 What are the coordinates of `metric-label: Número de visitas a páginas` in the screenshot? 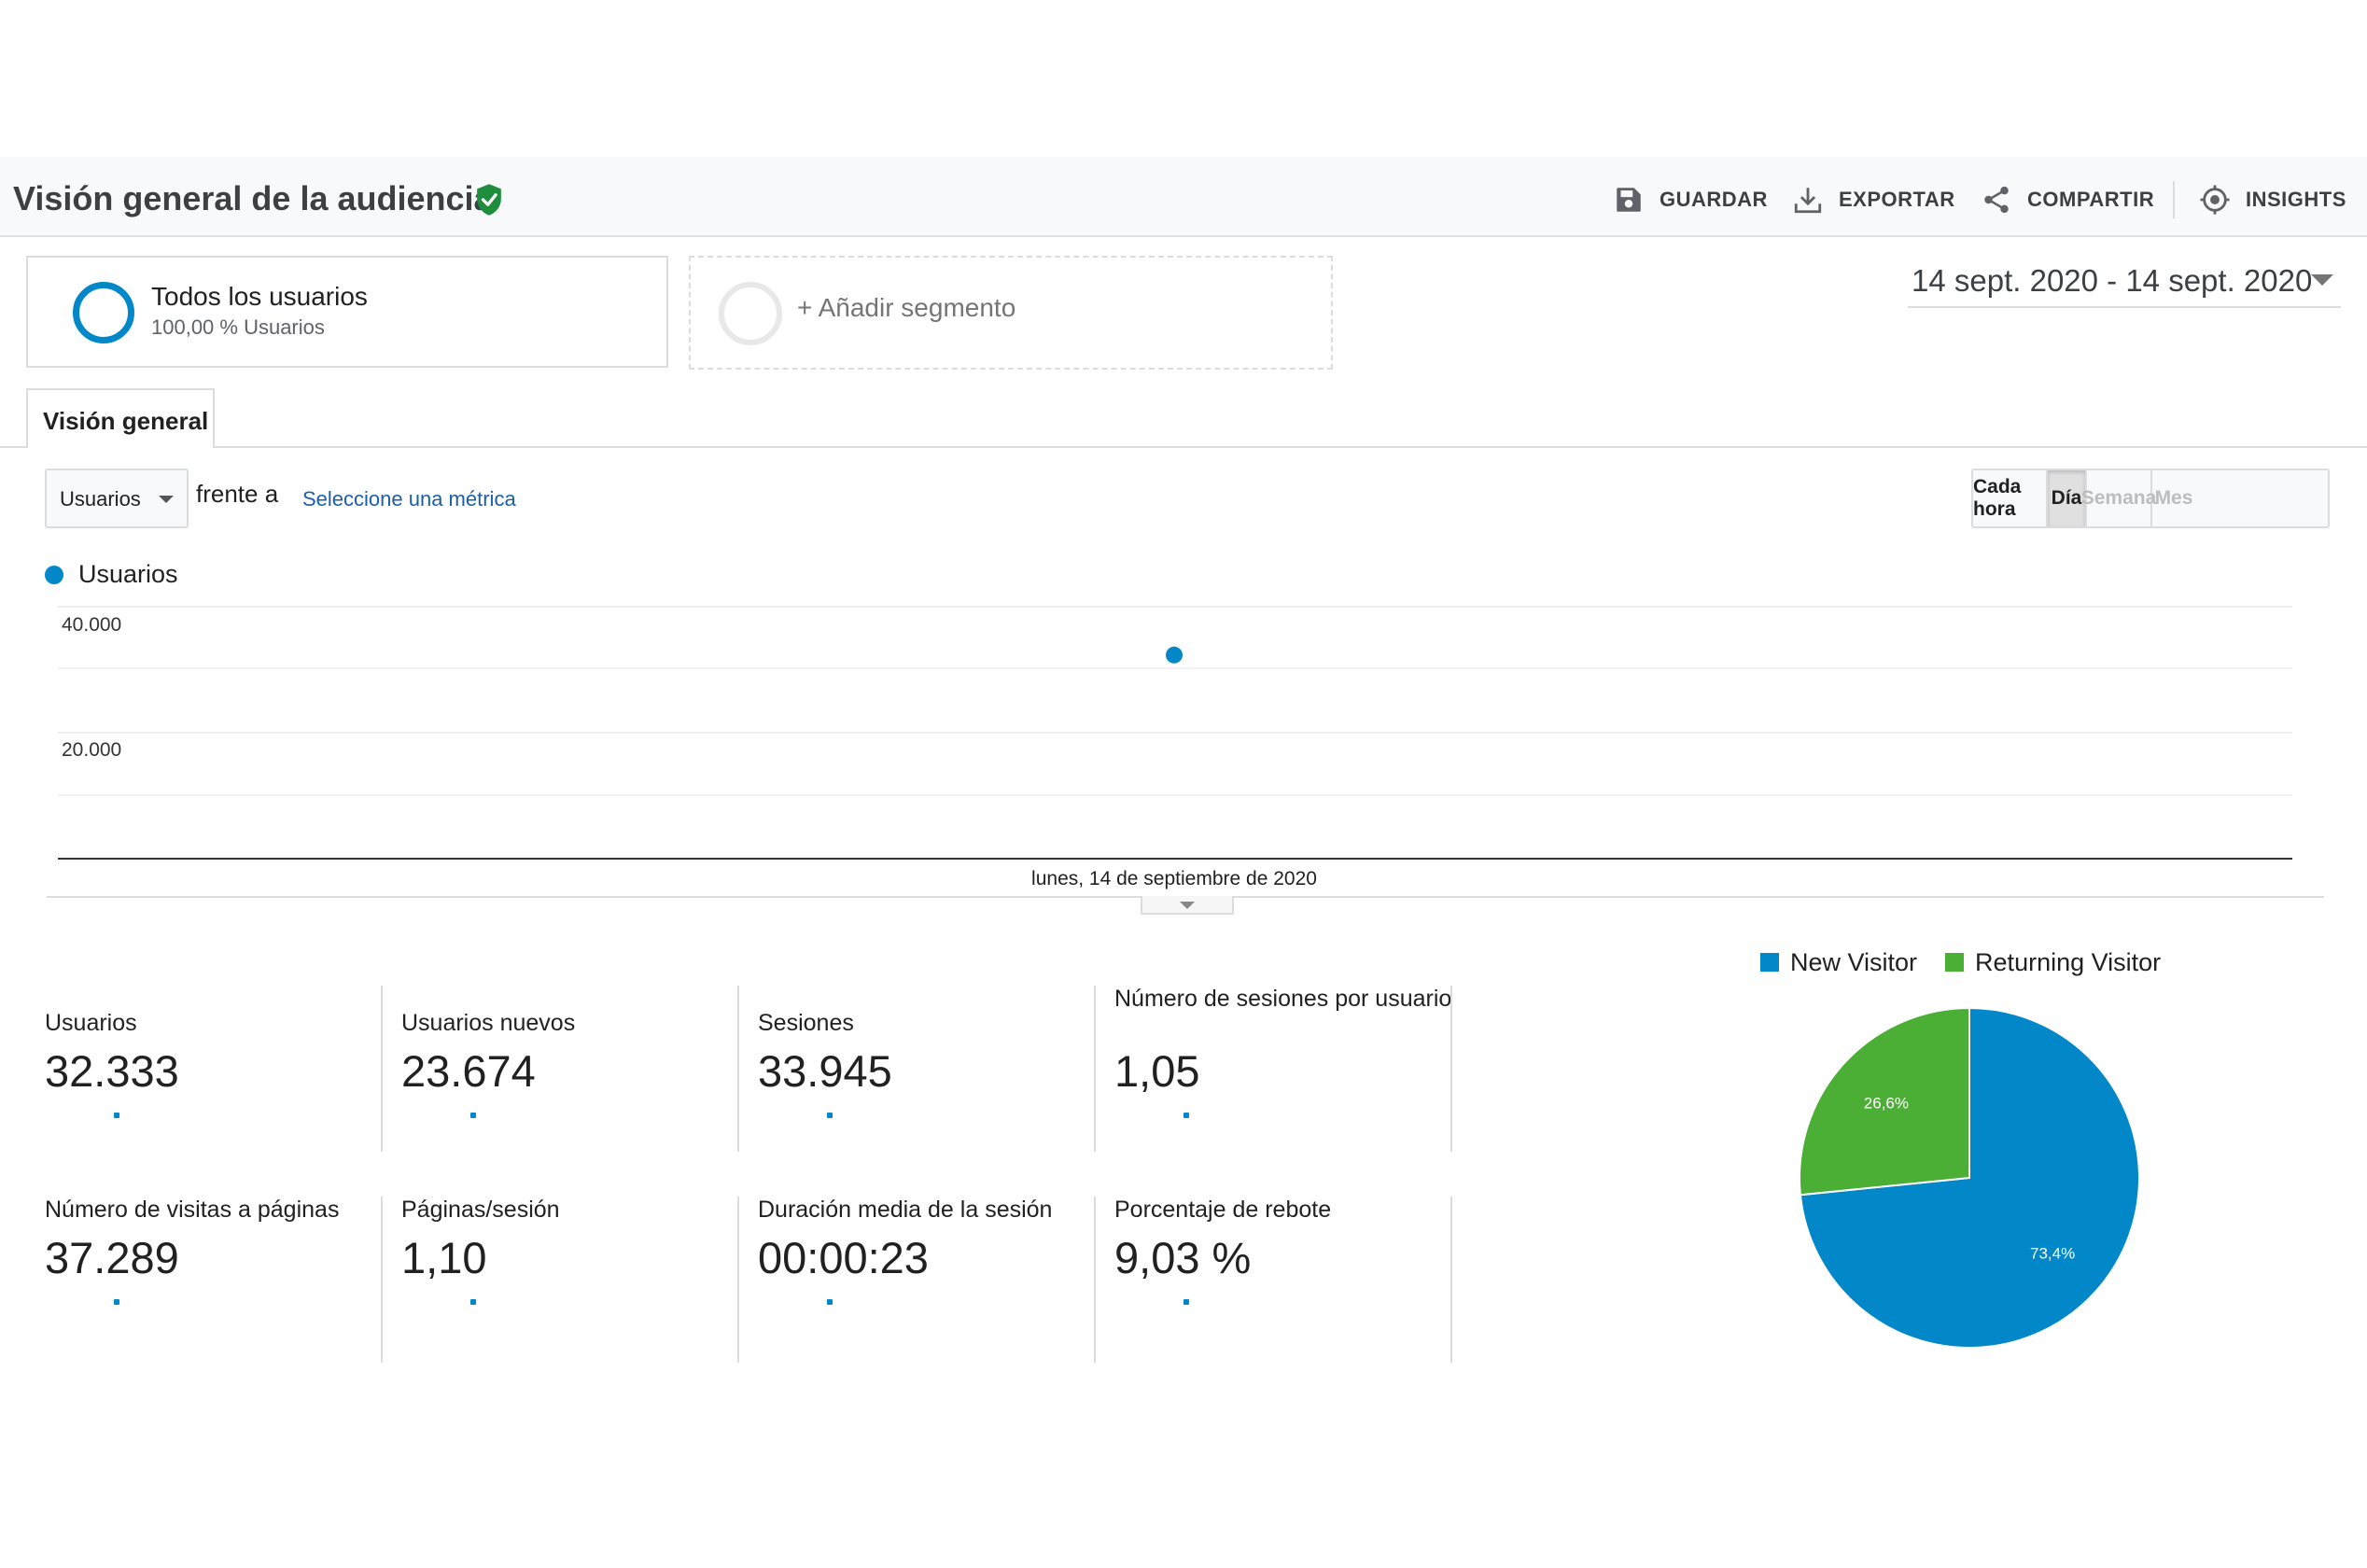 It's located at (192, 1210).